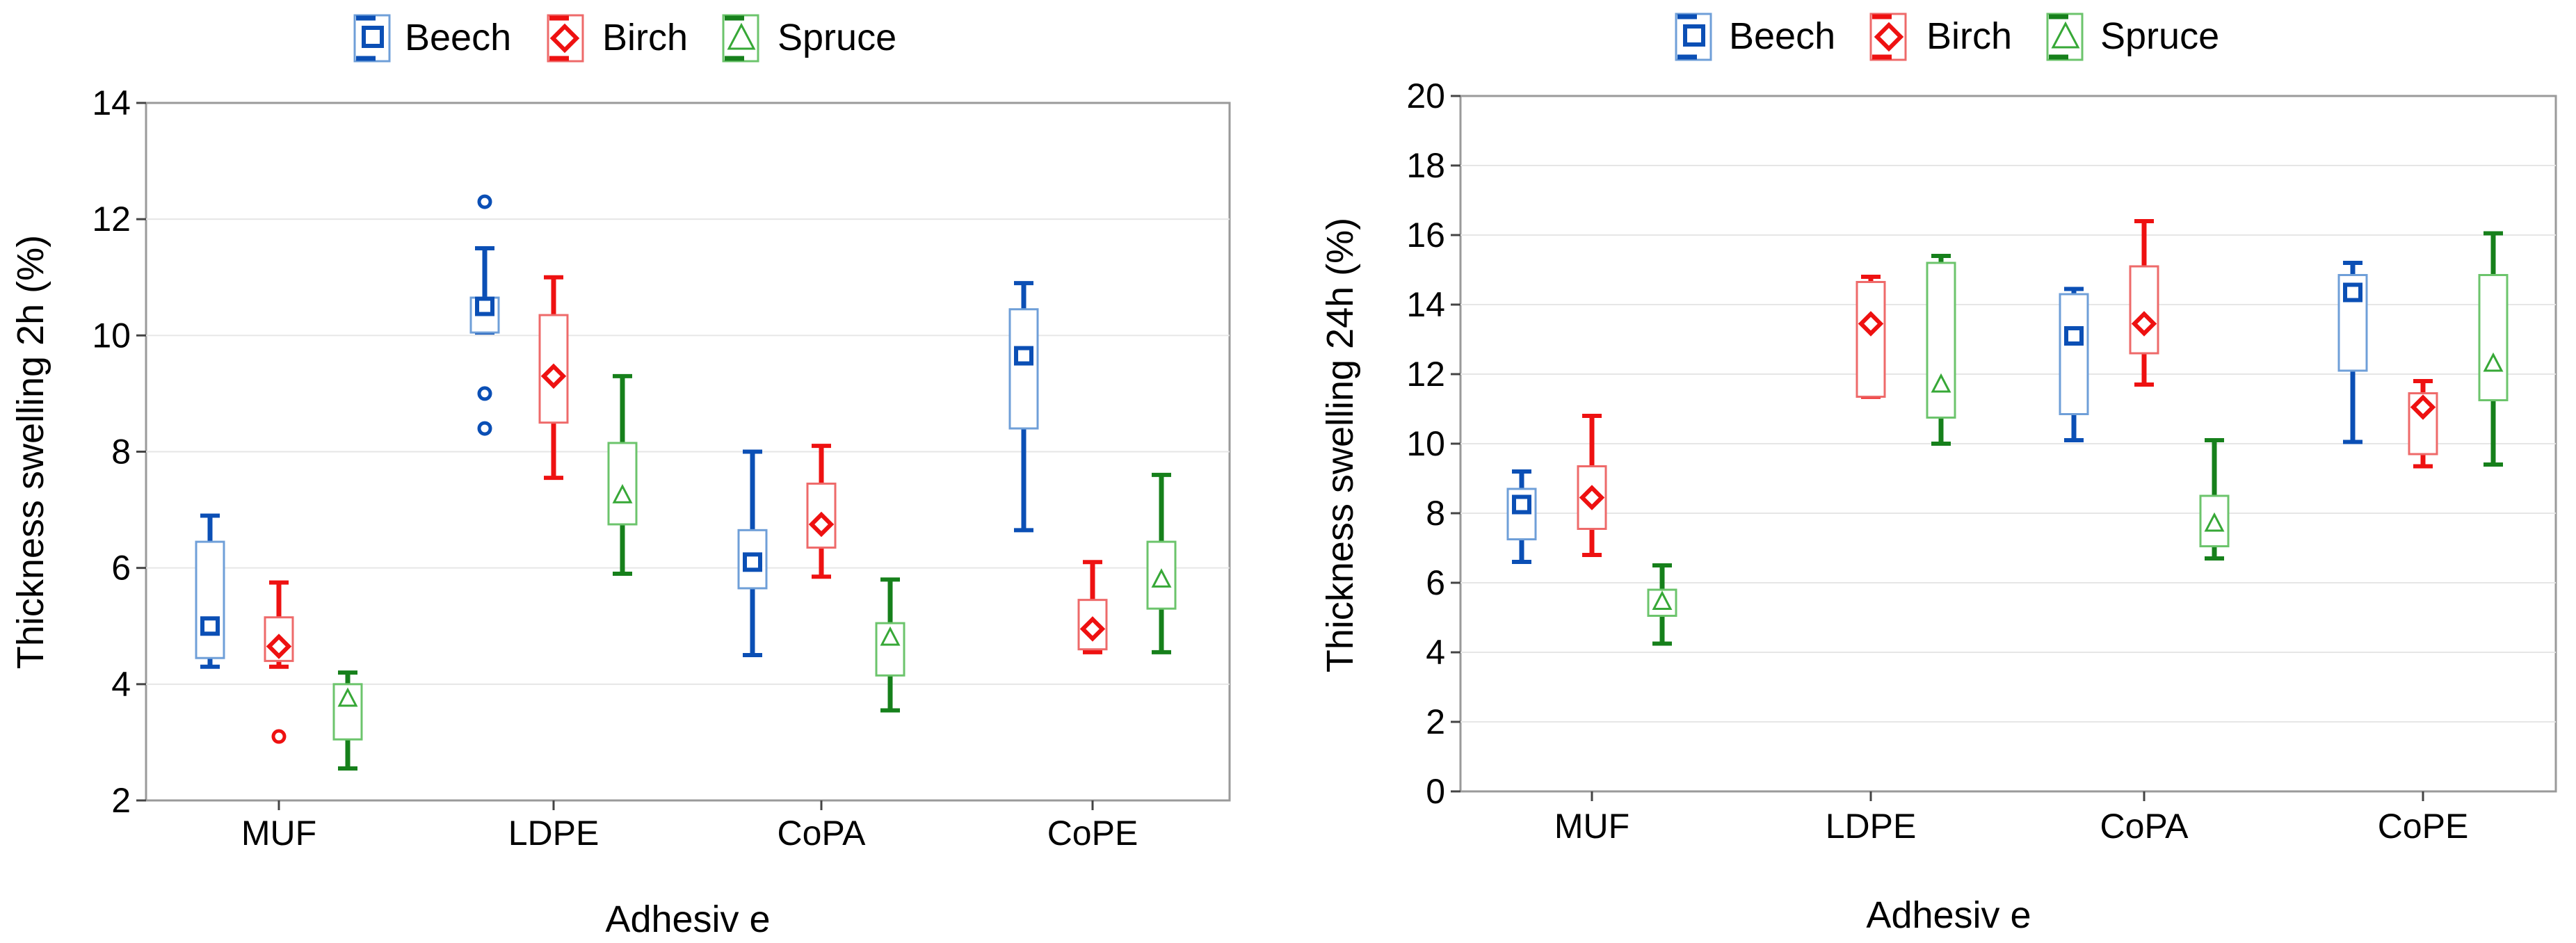  I want to click on x-axis-label-2h: Adhesiv e, so click(687, 919).